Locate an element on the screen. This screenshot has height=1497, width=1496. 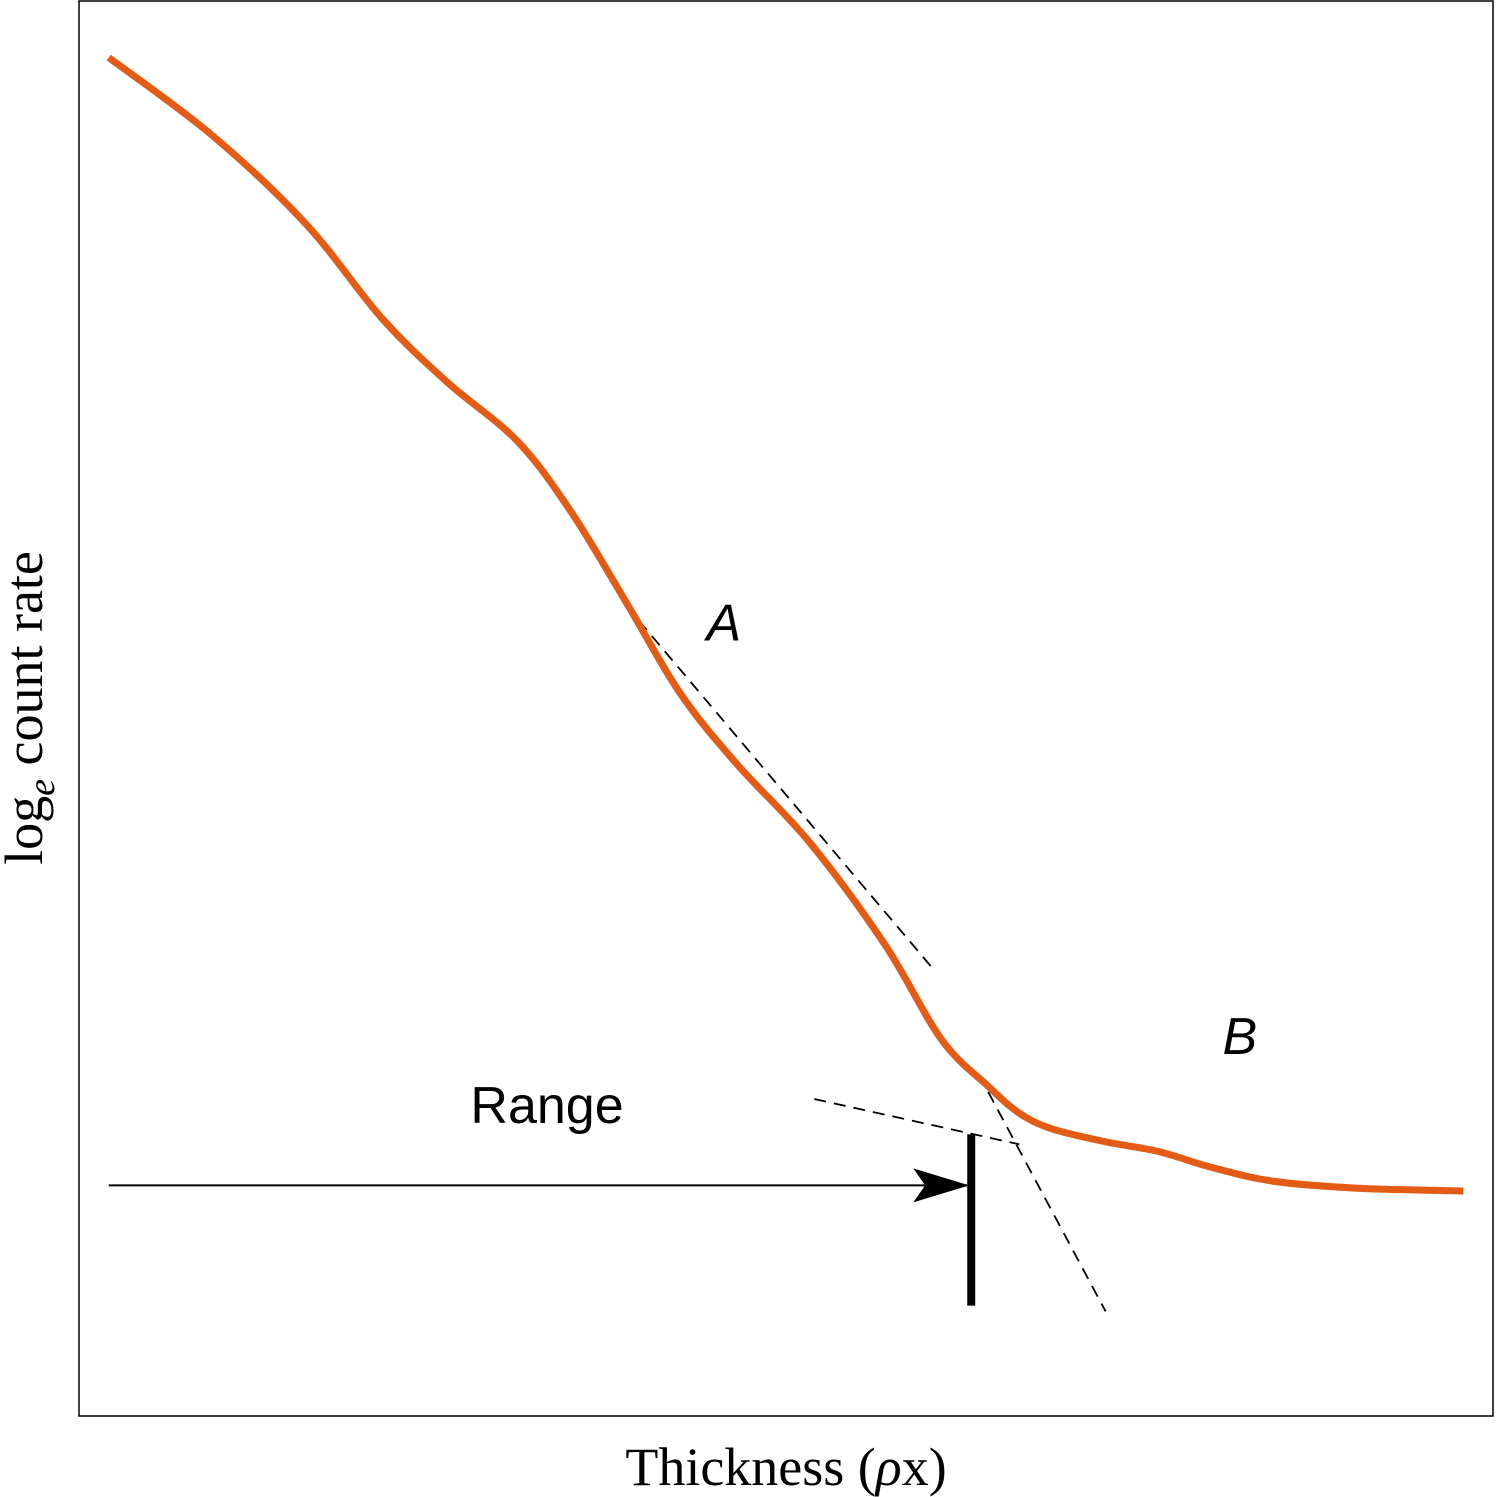
annotation-a: A is located at coordinates (722, 624).